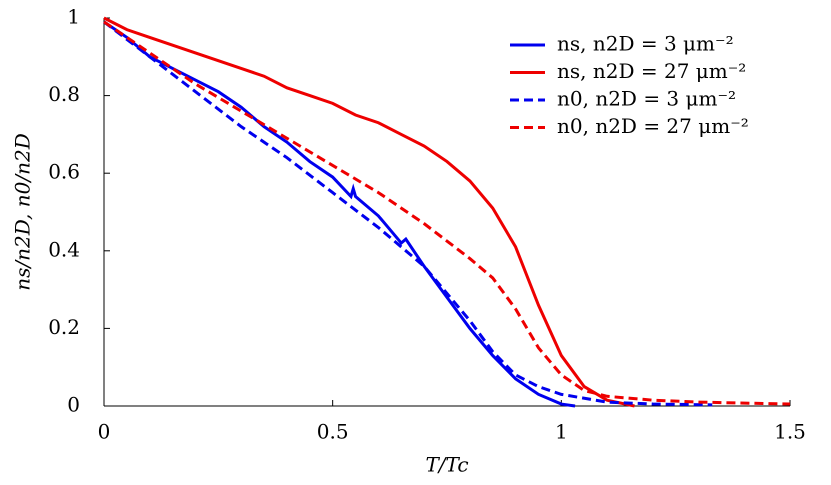 The height and width of the screenshot is (485, 831). Describe the element at coordinates (653, 126) in the screenshot. I see `legend-label: n0, n2D = 27 μm⁻²` at that location.